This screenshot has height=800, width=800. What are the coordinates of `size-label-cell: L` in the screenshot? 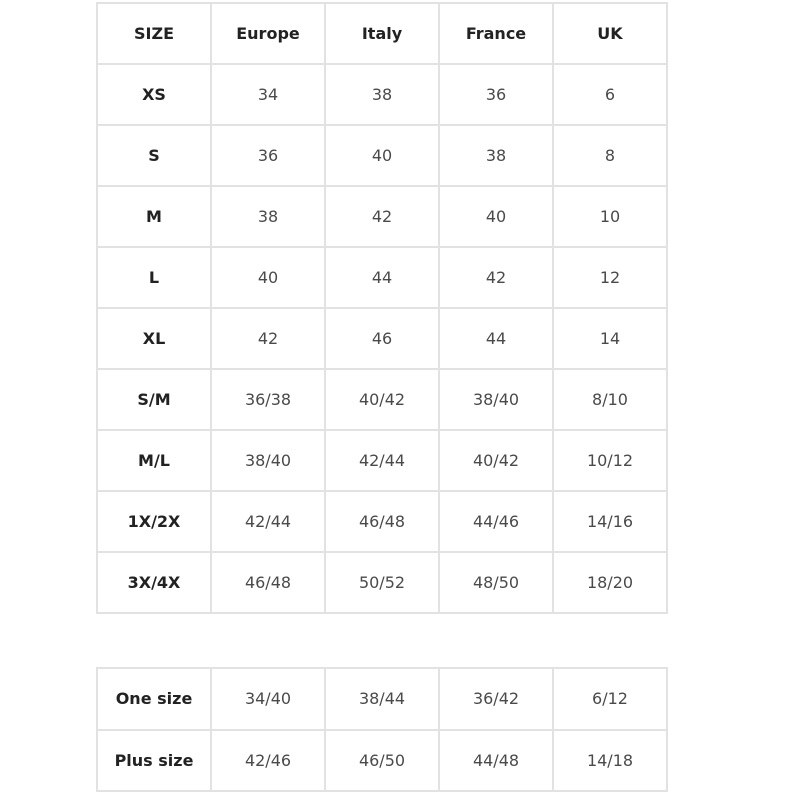 It's located at (154, 277).